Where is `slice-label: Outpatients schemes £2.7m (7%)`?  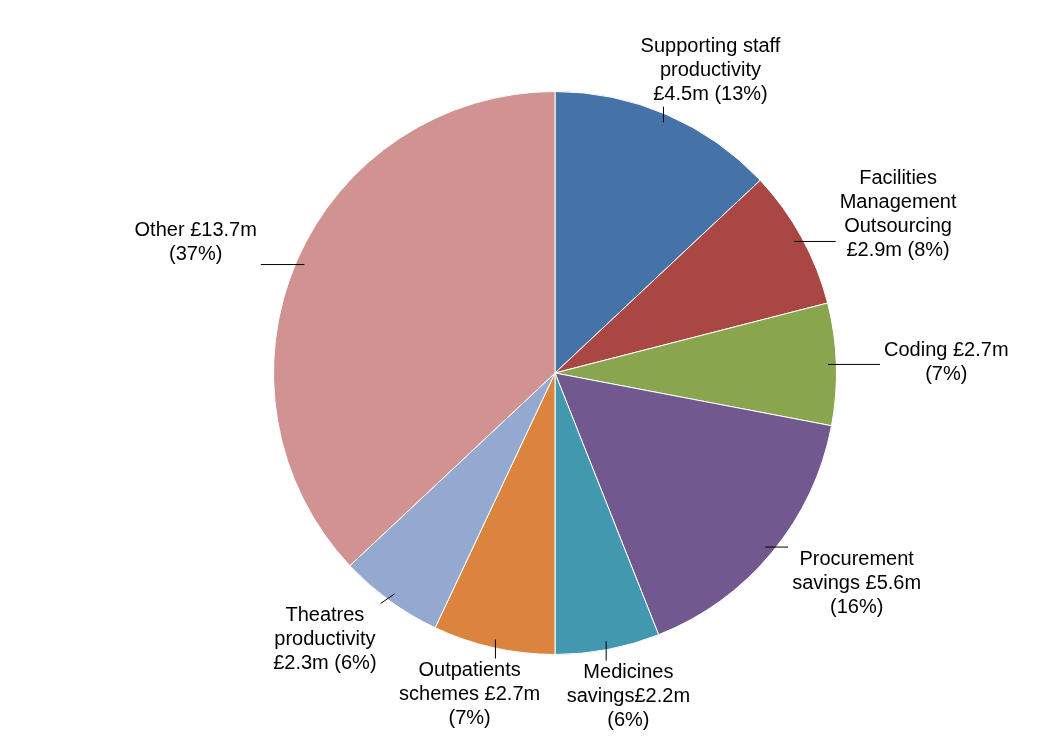
slice-label: Outpatients schemes £2.7m (7%) is located at coordinates (470, 693).